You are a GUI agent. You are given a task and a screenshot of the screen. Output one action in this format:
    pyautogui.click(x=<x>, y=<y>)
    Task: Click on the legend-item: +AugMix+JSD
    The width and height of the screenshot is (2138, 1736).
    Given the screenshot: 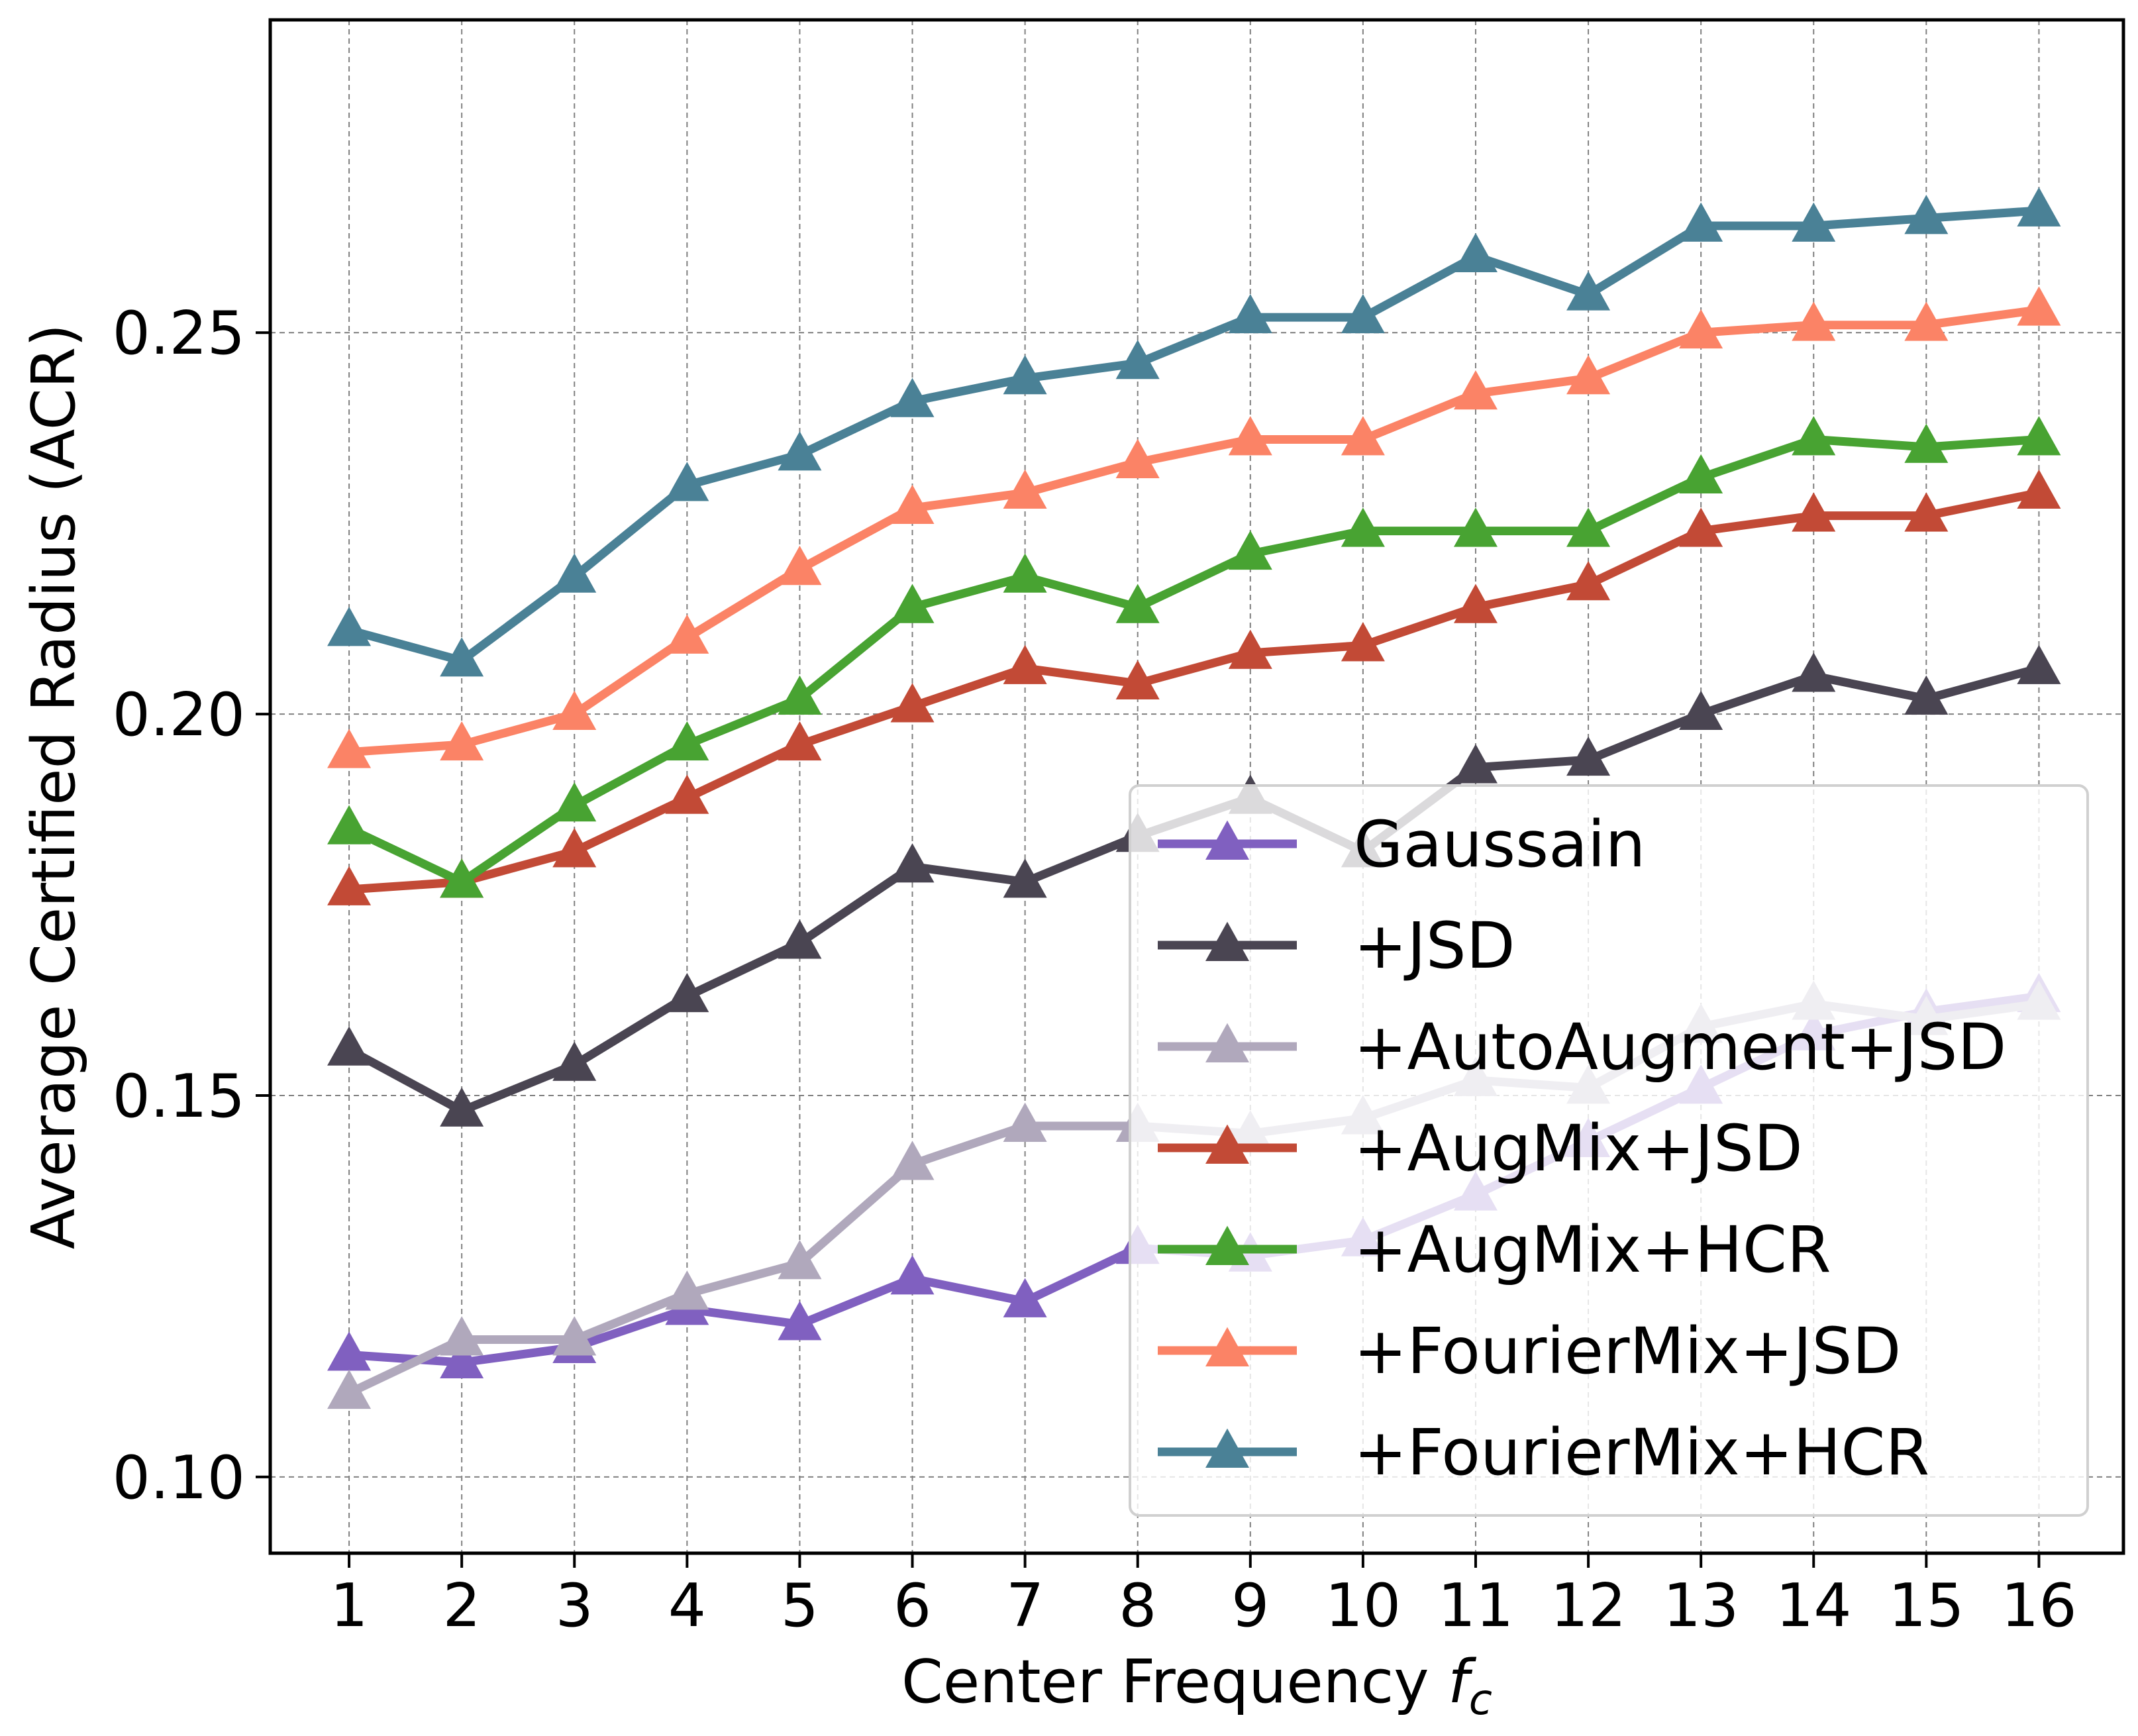 What is the action you would take?
    pyautogui.click(x=1480, y=1148)
    